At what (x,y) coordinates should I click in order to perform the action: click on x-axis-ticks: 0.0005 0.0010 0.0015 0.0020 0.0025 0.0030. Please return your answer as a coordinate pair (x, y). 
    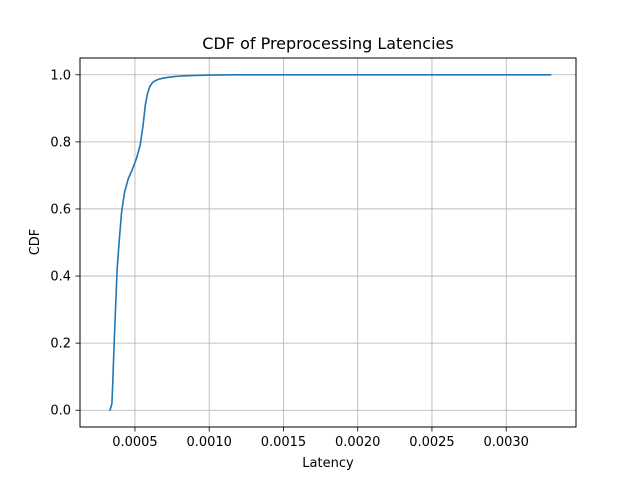
    Looking at the image, I should click on (320, 438).